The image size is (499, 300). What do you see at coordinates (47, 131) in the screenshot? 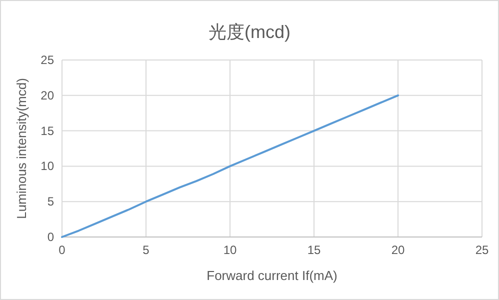
I see `y-tick-label: 15` at bounding box center [47, 131].